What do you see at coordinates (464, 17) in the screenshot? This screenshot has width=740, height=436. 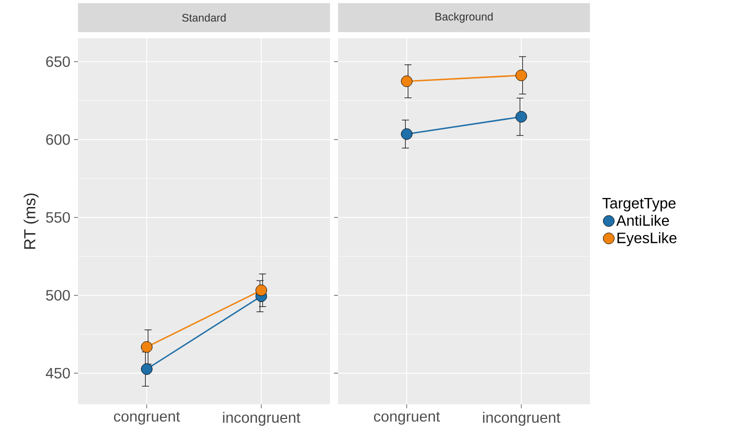 I see `chart-title: Background` at bounding box center [464, 17].